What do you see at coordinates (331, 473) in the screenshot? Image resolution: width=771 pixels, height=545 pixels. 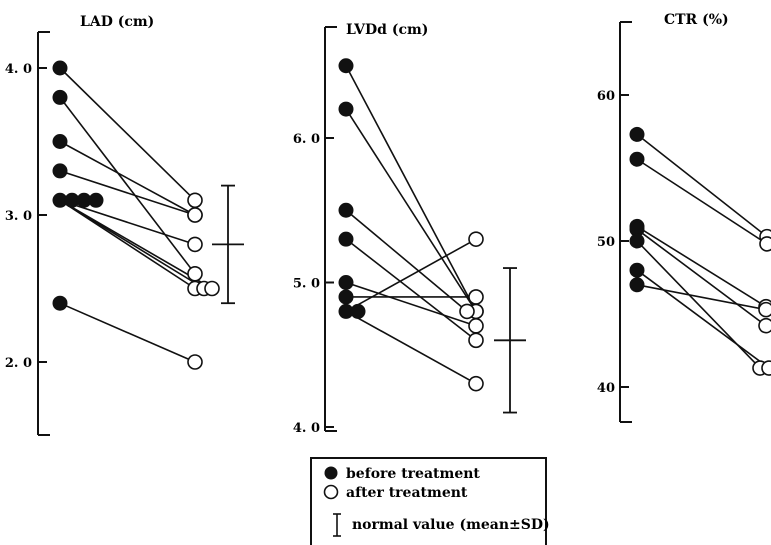 I see `legend-before-marker` at bounding box center [331, 473].